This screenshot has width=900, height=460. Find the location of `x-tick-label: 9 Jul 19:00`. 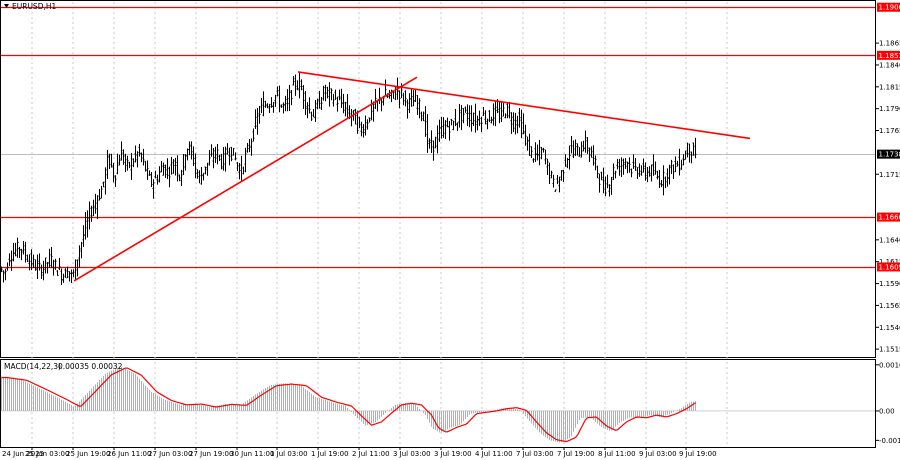

x-tick-label: 9 Jul 19:00 is located at coordinates (698, 454).